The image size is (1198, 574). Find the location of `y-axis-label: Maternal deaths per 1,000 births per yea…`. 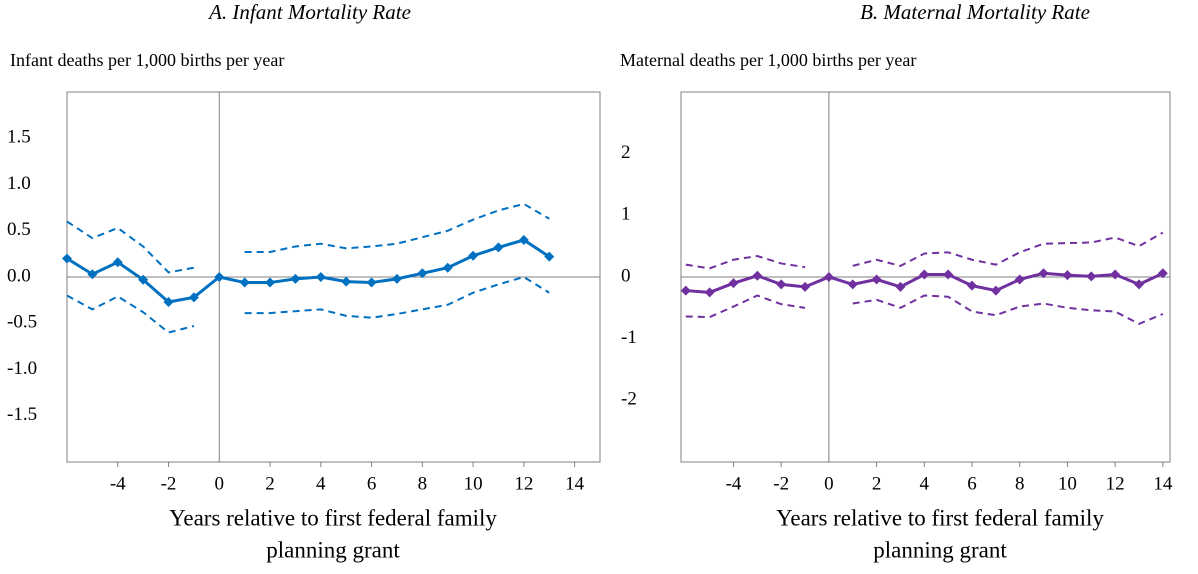

y-axis-label: Maternal deaths per 1,000 births per yea… is located at coordinates (768, 60).